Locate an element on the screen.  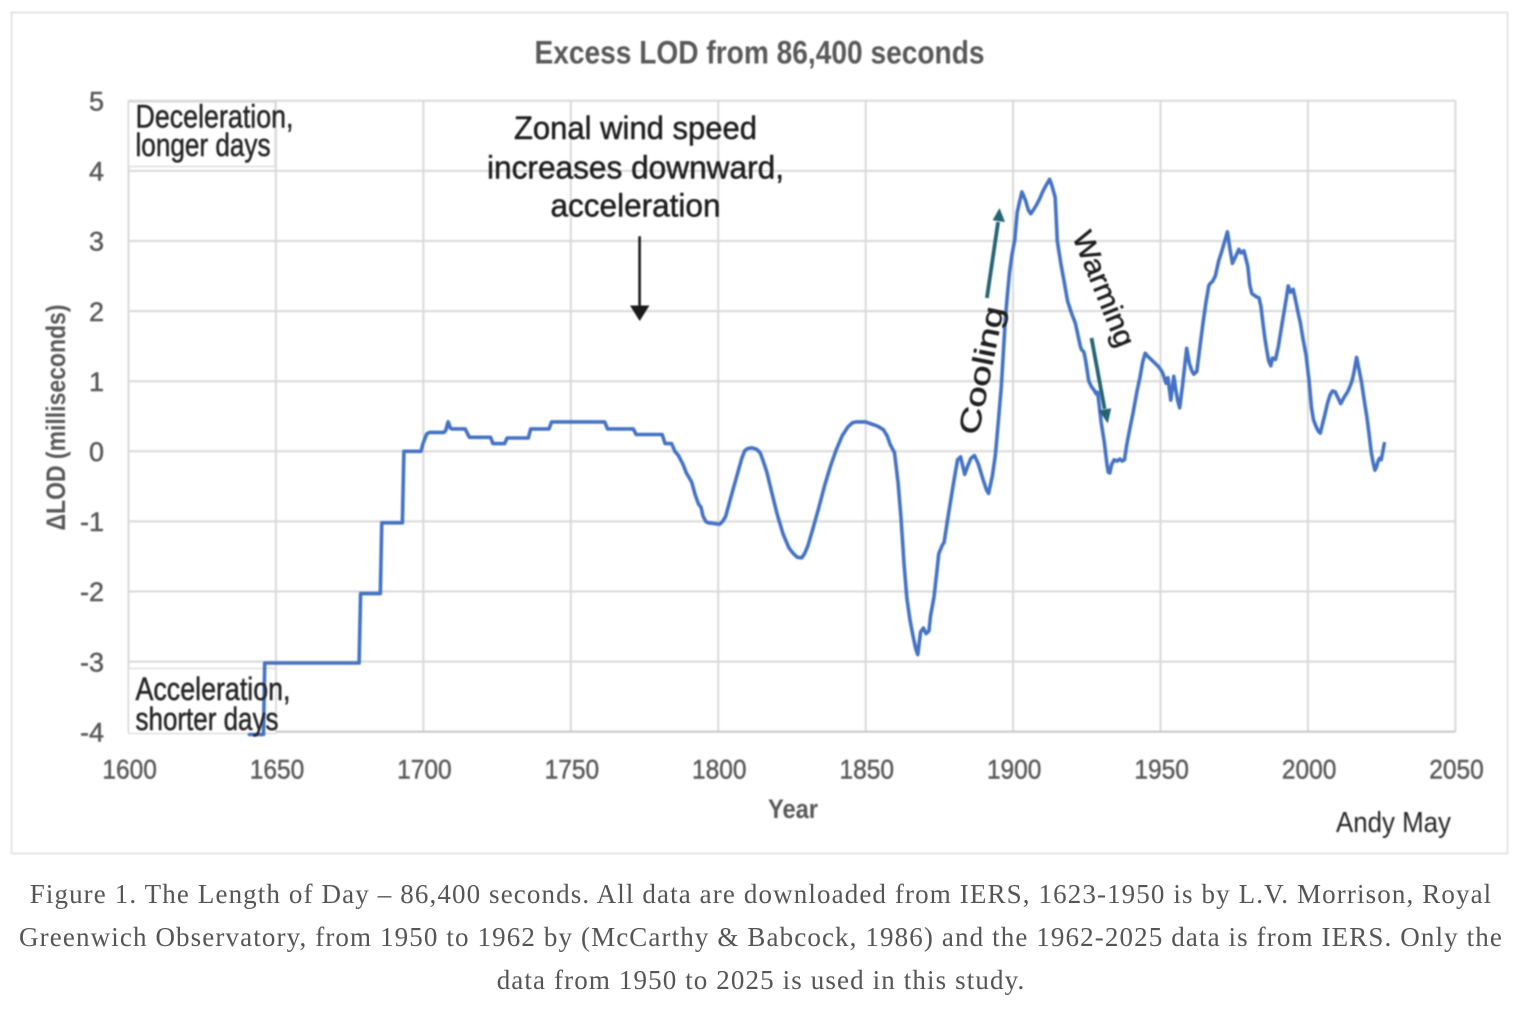
svg-text: 3 is located at coordinates (96, 242).